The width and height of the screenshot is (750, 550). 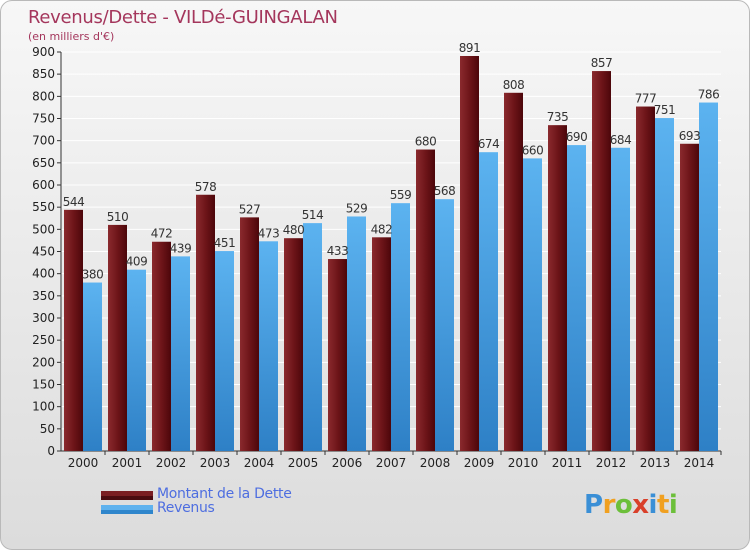 What do you see at coordinates (259, 463) in the screenshot?
I see `x-tick-label: 2004` at bounding box center [259, 463].